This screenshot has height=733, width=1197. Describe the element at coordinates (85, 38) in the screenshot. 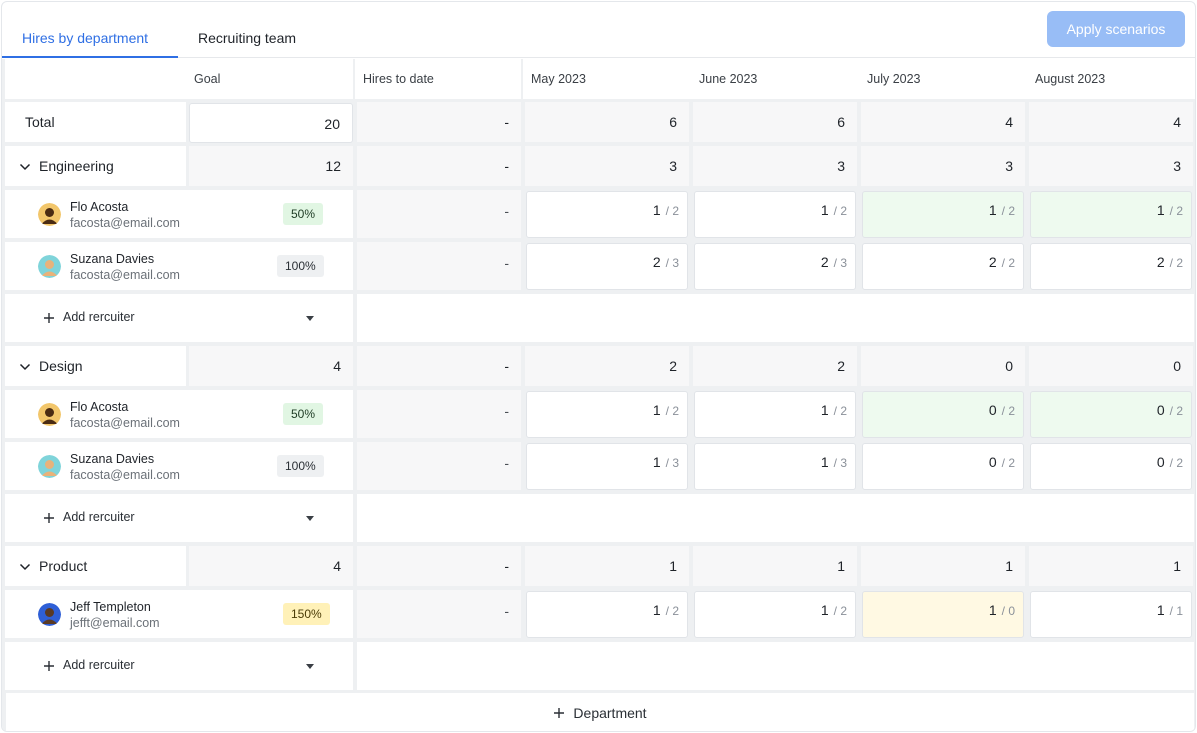

I see `tab-hires-by-department: Hires by department` at that location.